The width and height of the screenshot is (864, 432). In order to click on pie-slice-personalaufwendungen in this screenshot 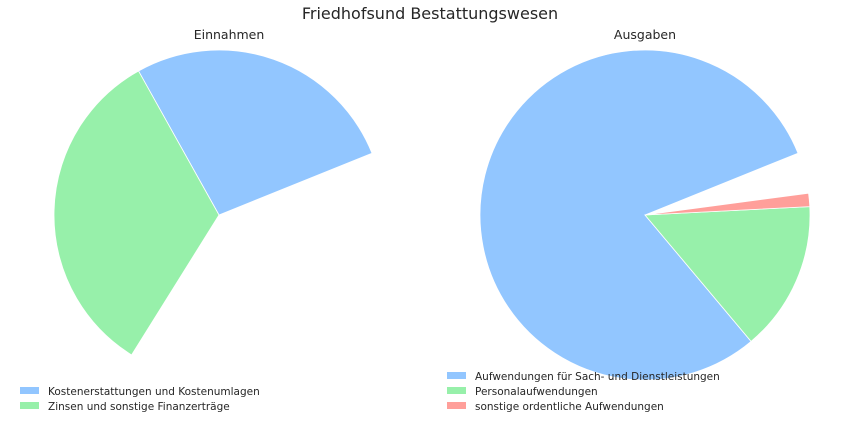, I will do `click(727, 274)`.